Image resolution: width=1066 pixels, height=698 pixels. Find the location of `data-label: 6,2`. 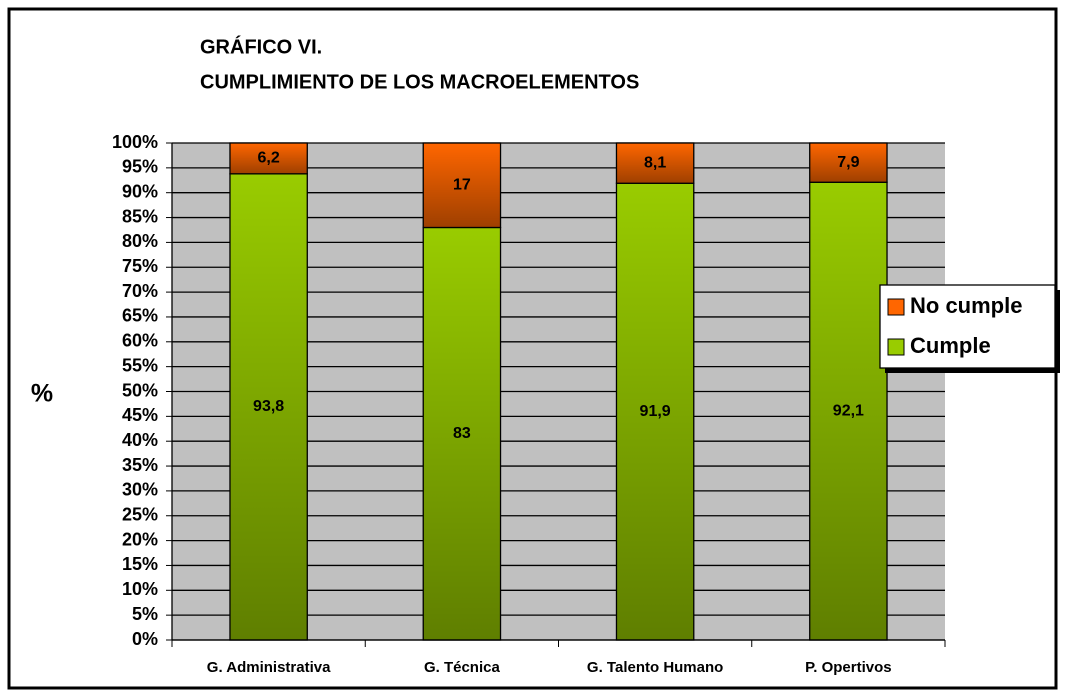

data-label: 6,2 is located at coordinates (269, 158).